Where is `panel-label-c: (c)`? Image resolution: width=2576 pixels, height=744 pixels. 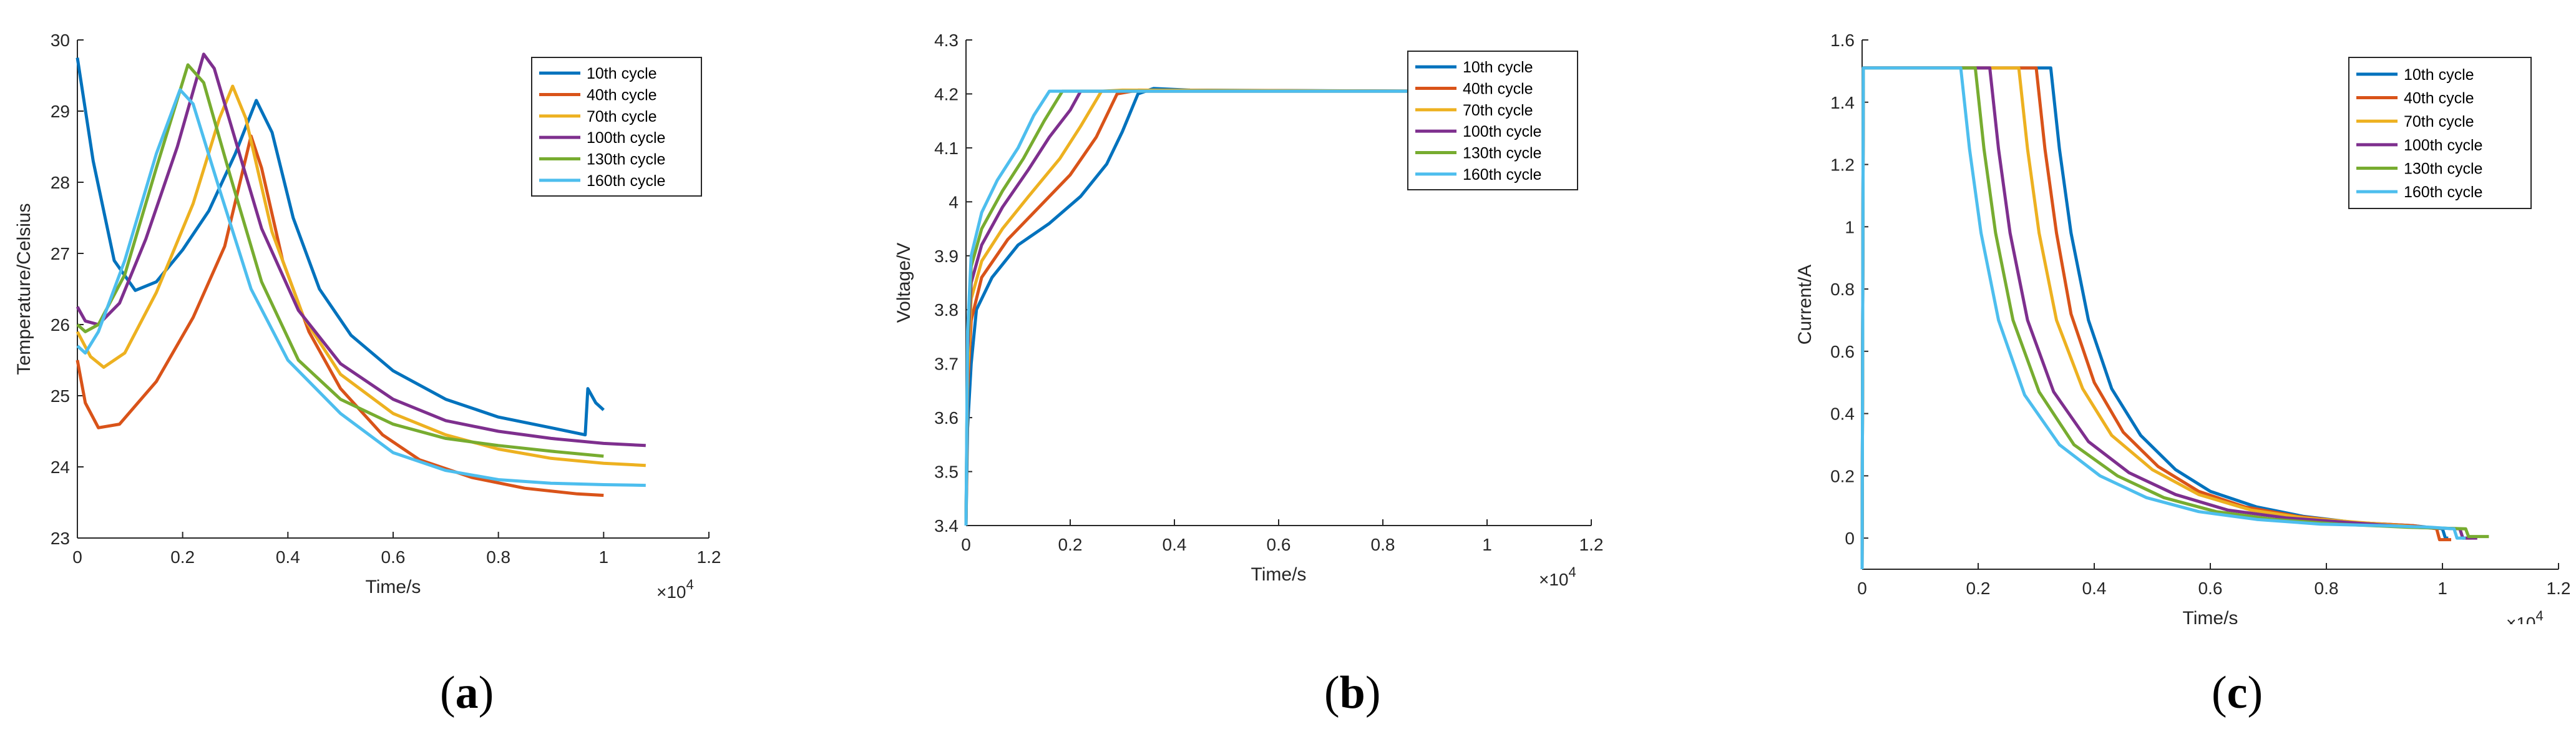 panel-label-c: (c) is located at coordinates (2237, 693).